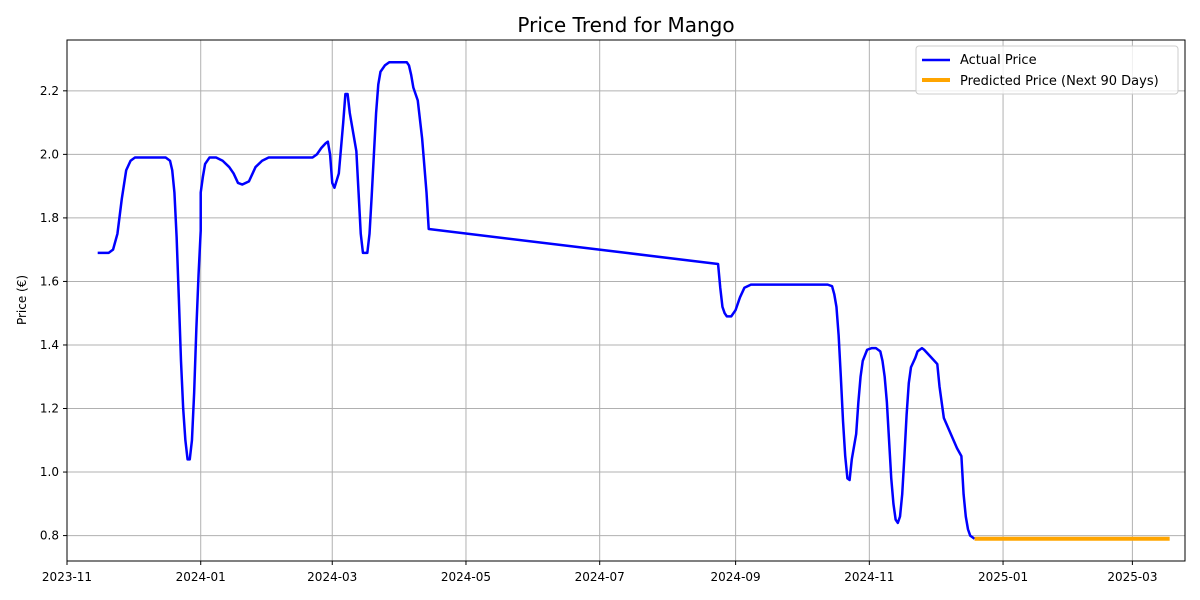  I want to click on x-tick-label: 2023-11, so click(67, 577).